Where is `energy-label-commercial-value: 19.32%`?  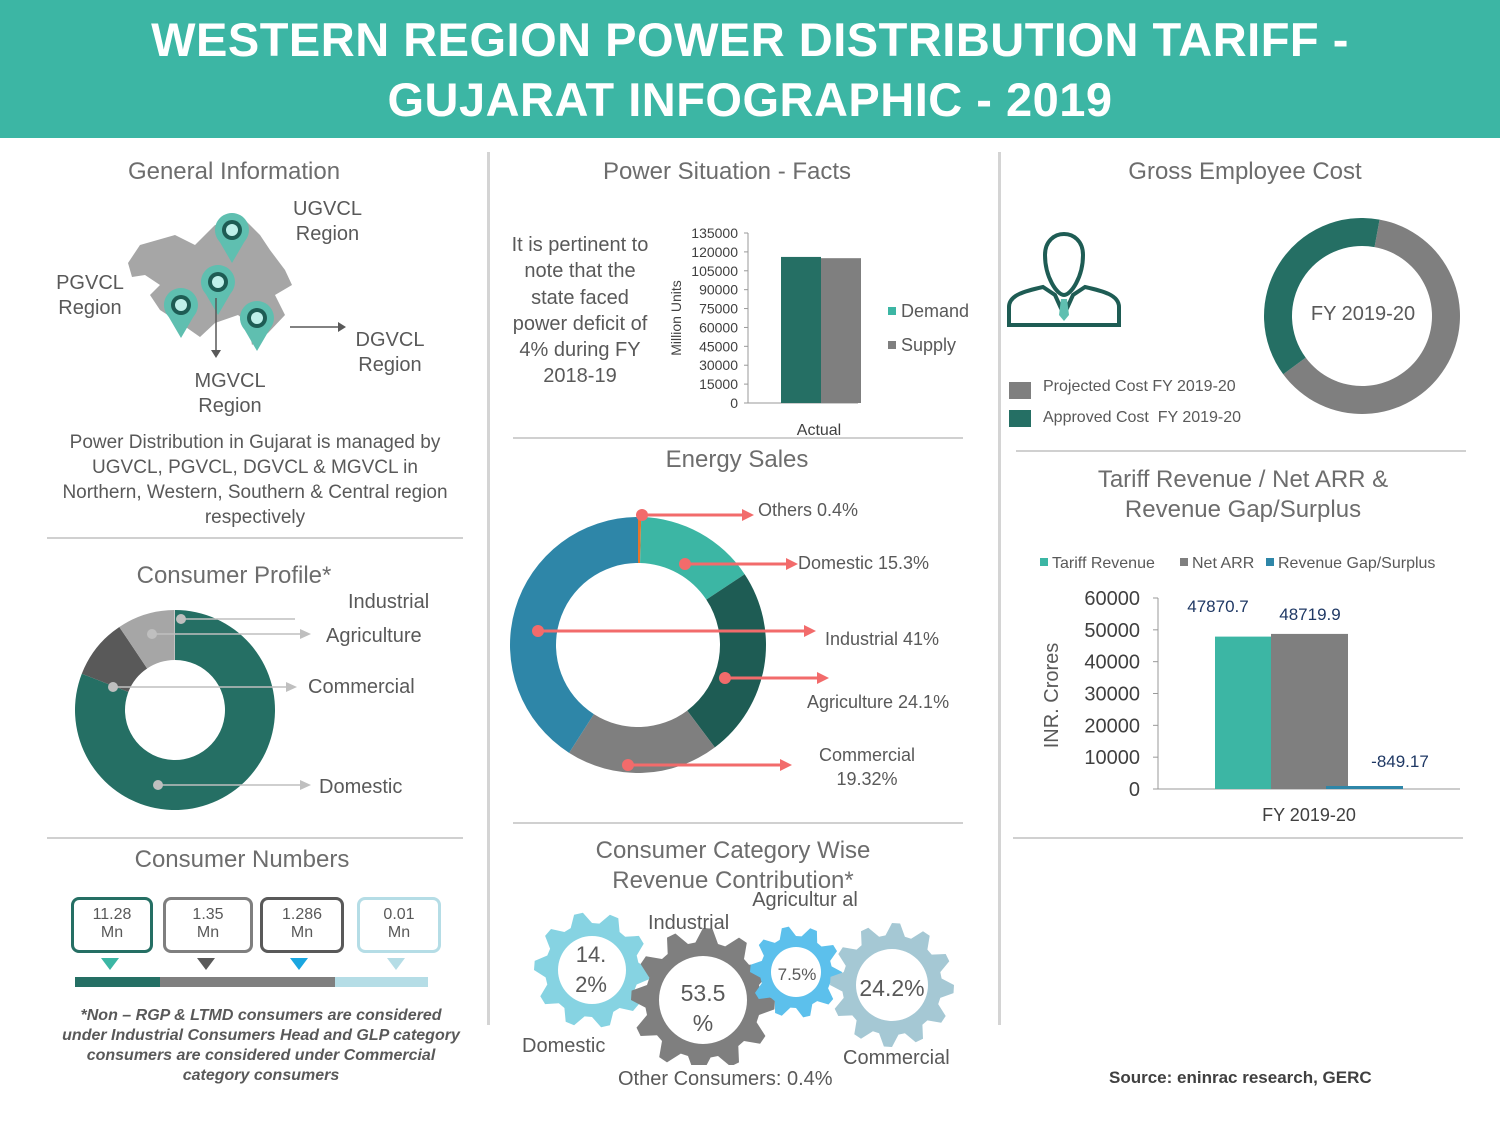 energy-label-commercial-value: 19.32% is located at coordinates (866, 779).